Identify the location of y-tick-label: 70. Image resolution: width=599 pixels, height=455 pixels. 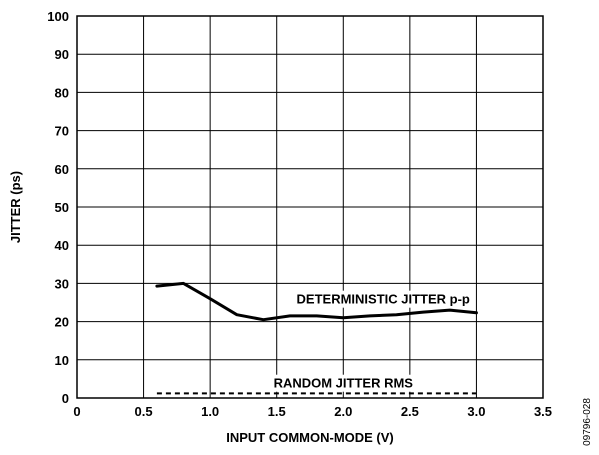
(62, 131).